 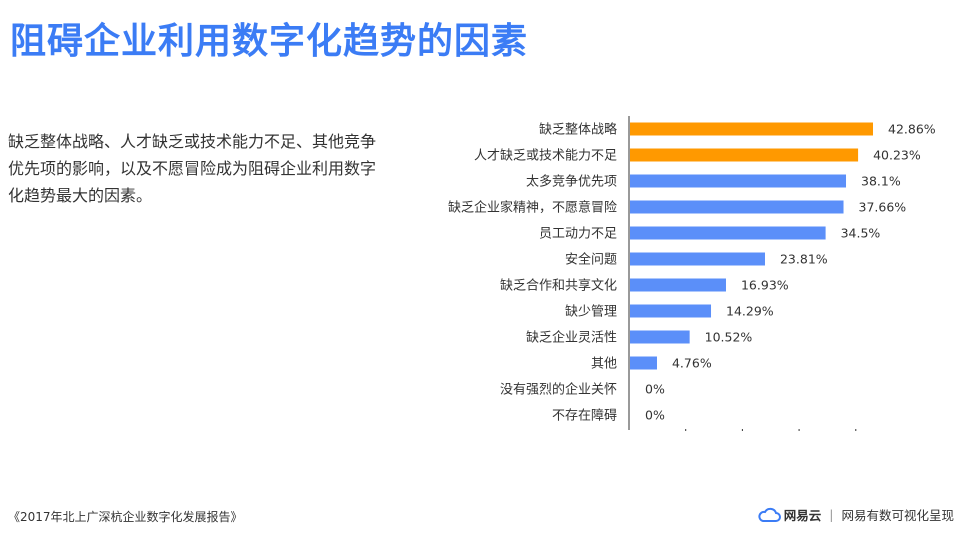 I want to click on value-label: 37.66%, so click(x=883, y=207).